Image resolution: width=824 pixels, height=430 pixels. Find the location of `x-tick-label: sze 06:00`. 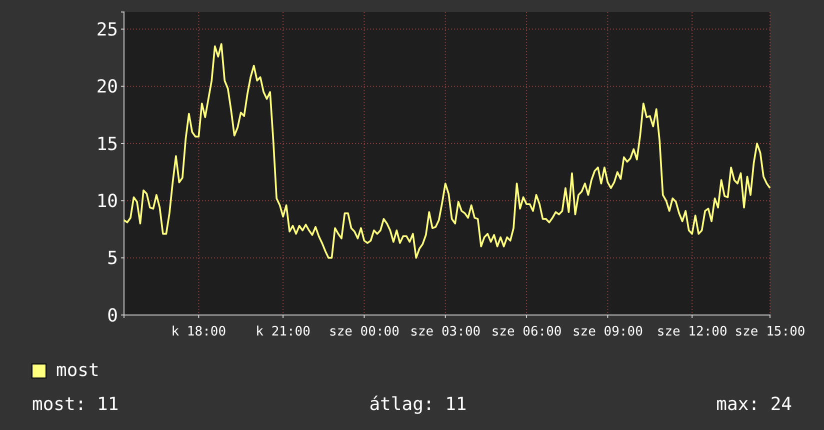

x-tick-label: sze 06:00 is located at coordinates (526, 332).